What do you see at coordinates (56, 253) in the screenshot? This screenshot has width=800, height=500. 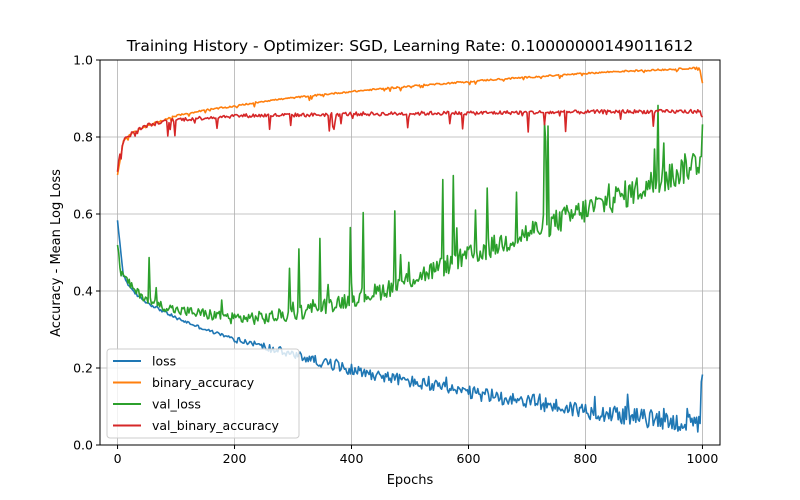 I see `y-axis-label: Accuracy - Mean Log Loss` at bounding box center [56, 253].